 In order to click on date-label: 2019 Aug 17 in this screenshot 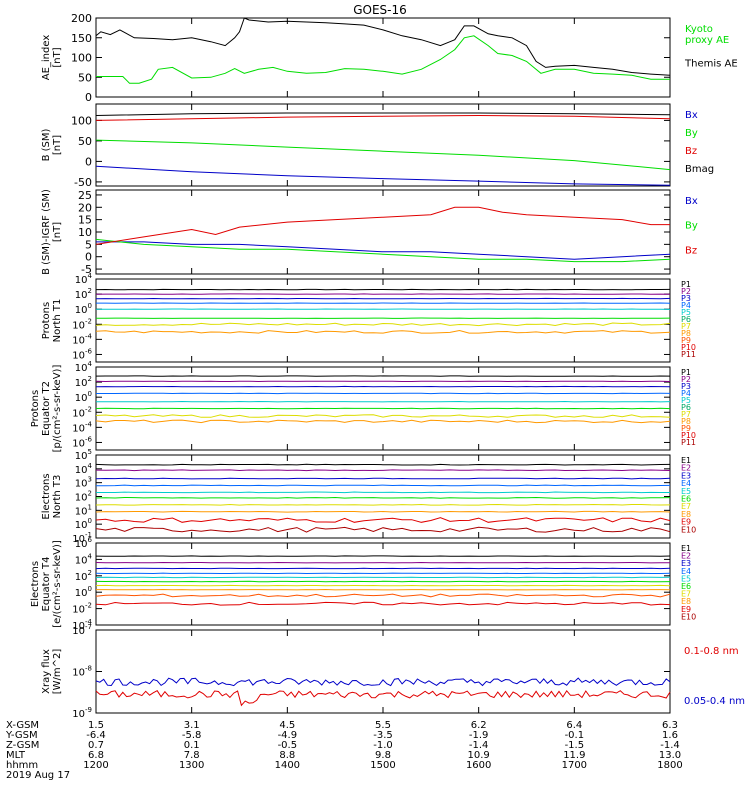, I will do `click(38, 775)`.